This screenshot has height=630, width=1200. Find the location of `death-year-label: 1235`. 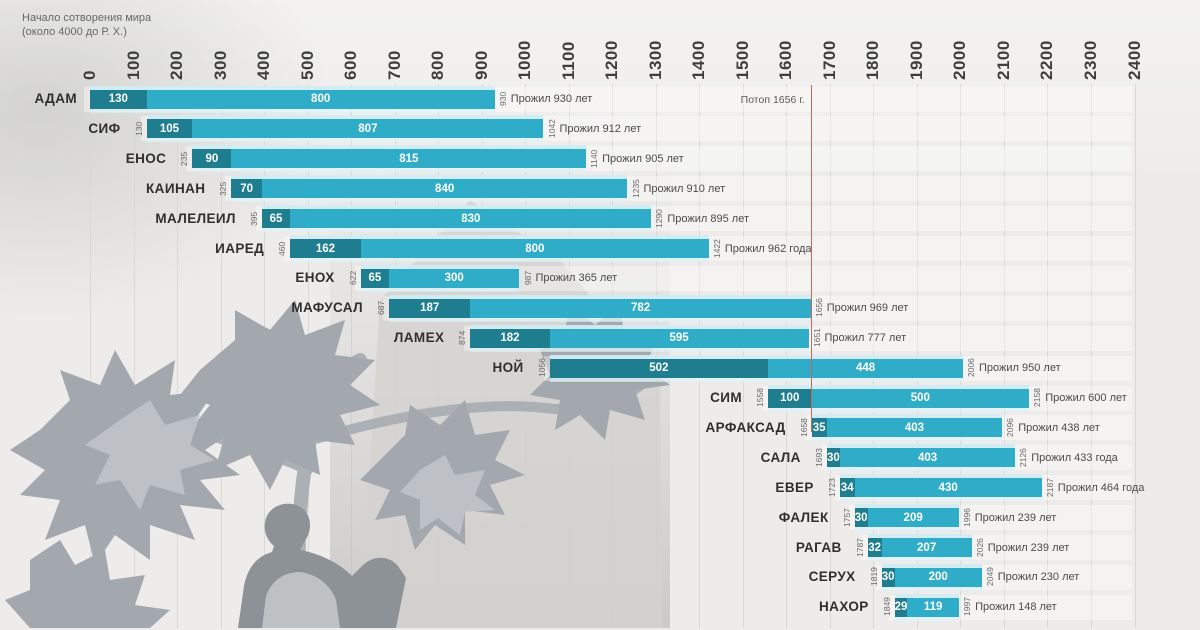

death-year-label: 1235 is located at coordinates (635, 189).